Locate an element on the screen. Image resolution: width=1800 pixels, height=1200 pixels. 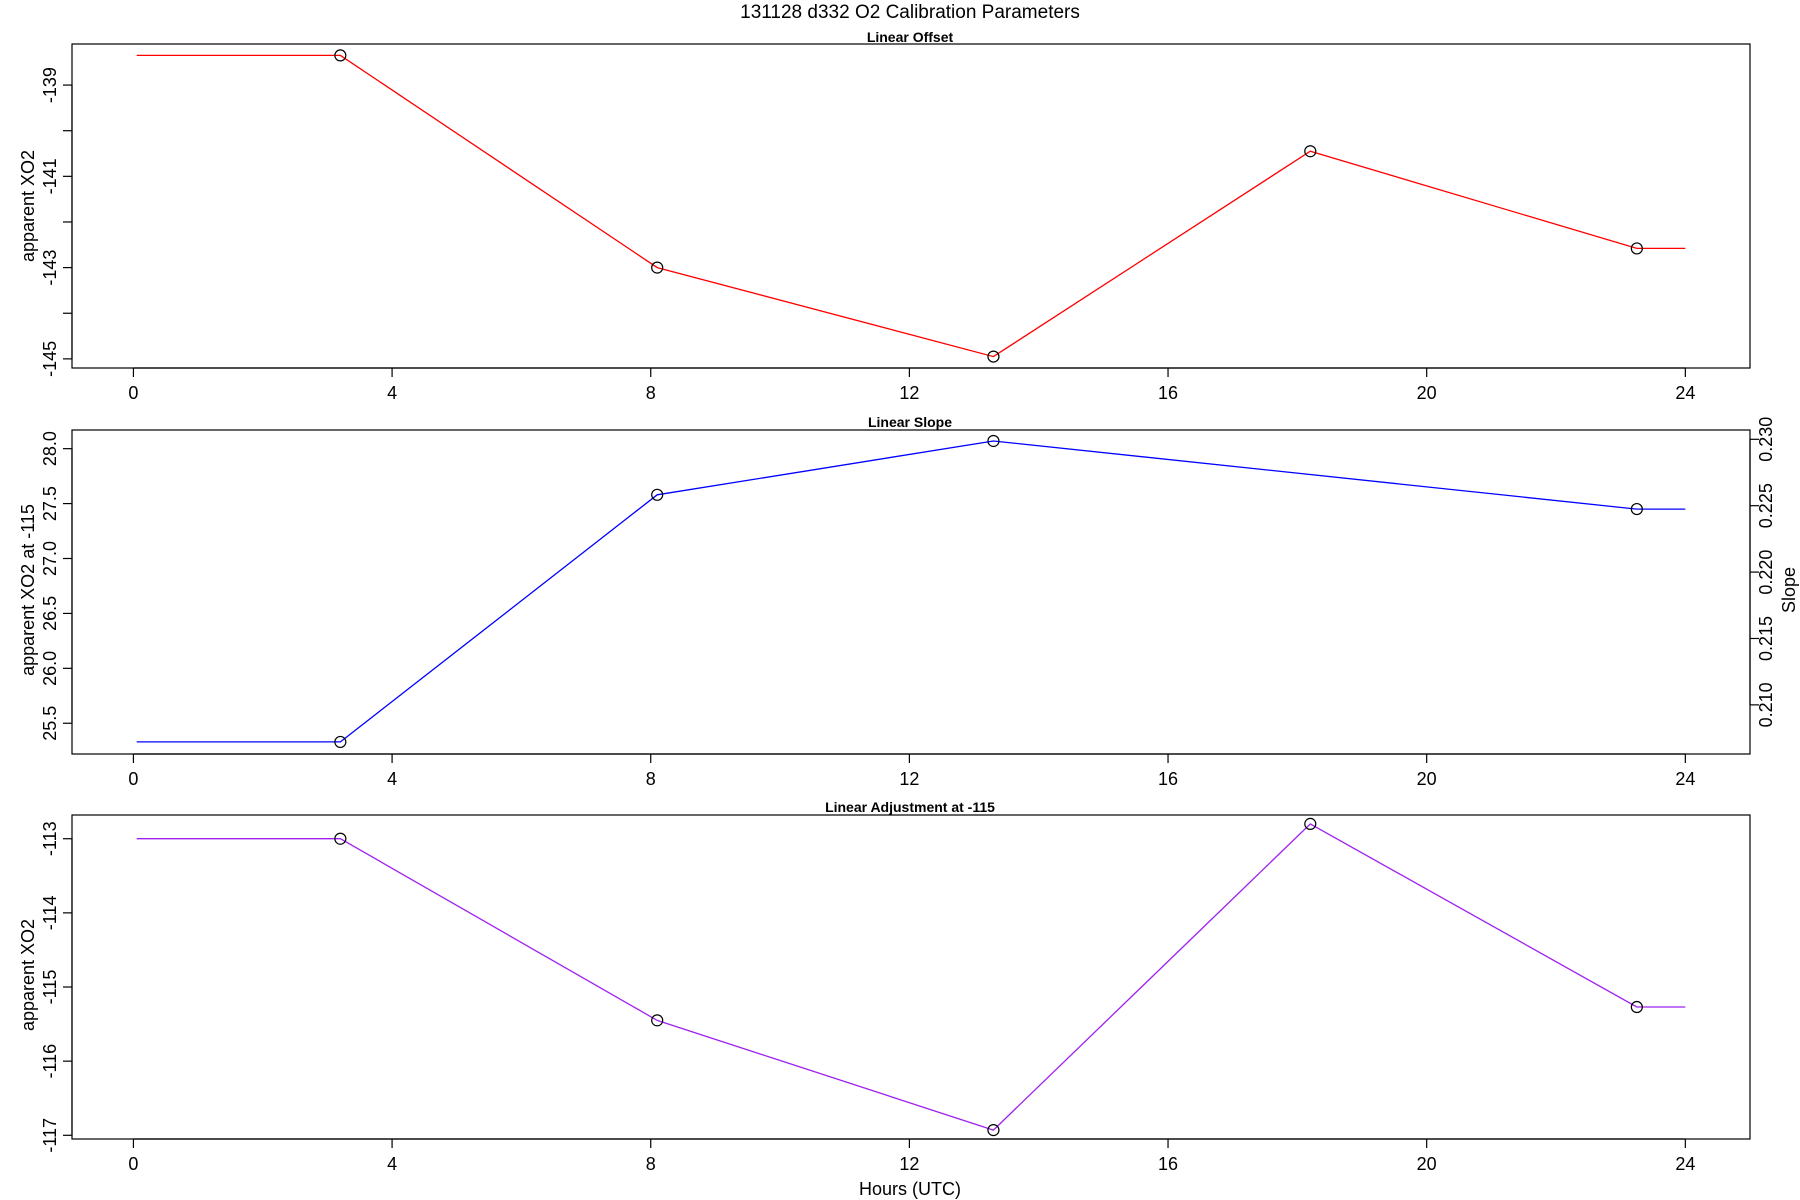
y2-tick-label: 0.215 is located at coordinates (1766, 638).